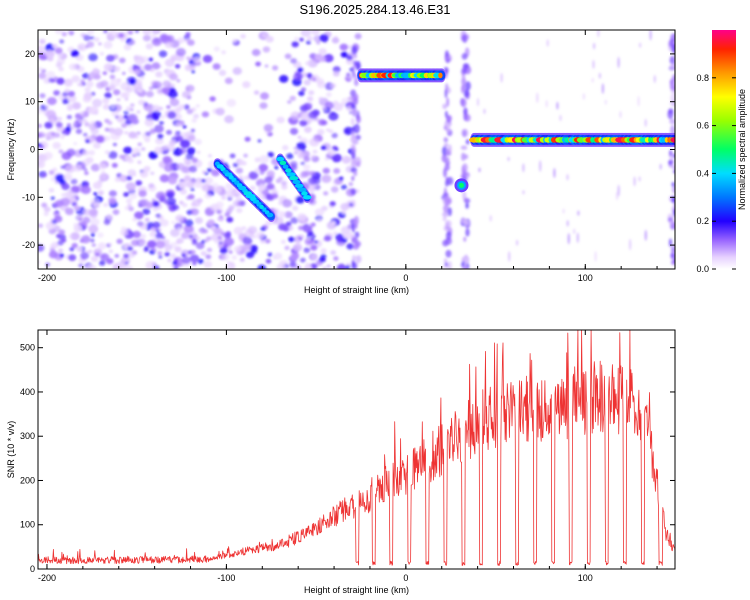  What do you see at coordinates (405, 278) in the screenshot?
I see `spectrogram-xtick-label: 0` at bounding box center [405, 278].